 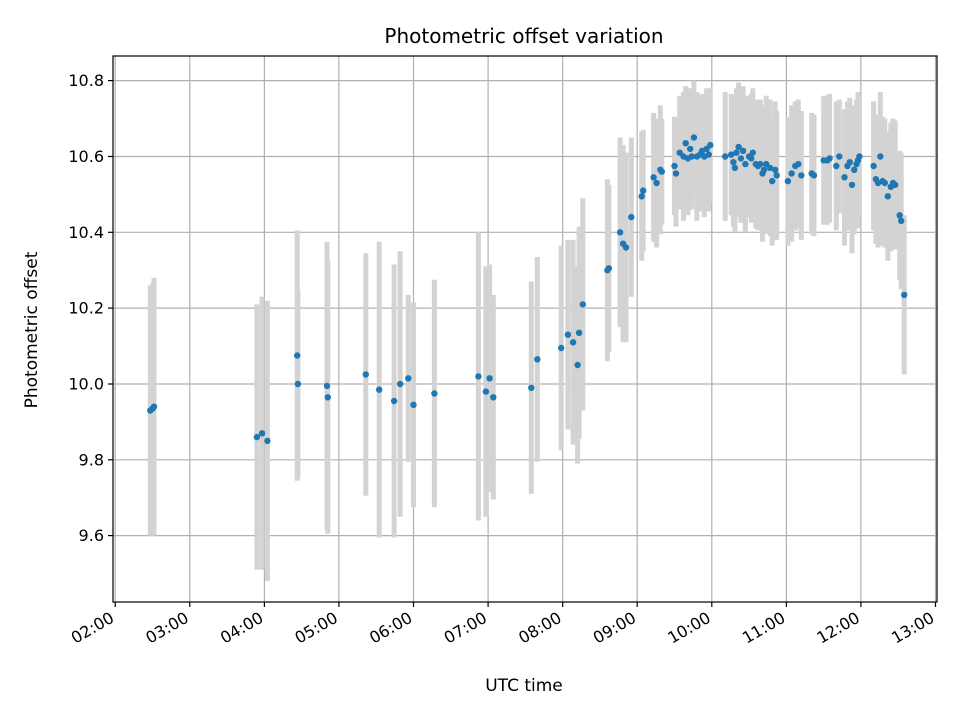 What do you see at coordinates (86, 80) in the screenshot?
I see `y-tick-label: 10.8` at bounding box center [86, 80].